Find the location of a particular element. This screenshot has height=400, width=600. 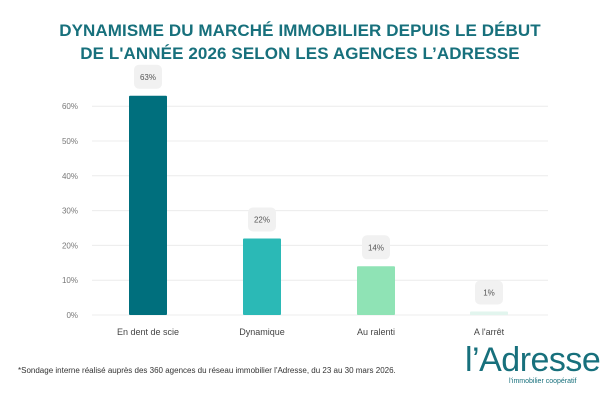

data-label: 22% is located at coordinates (262, 219).